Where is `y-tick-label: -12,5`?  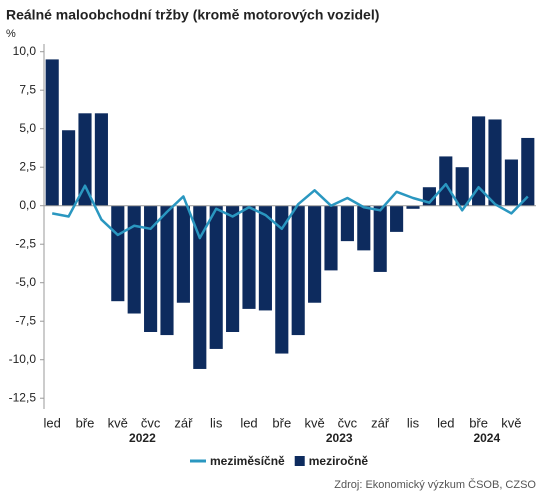 y-tick-label: -12,5 is located at coordinates (23, 397).